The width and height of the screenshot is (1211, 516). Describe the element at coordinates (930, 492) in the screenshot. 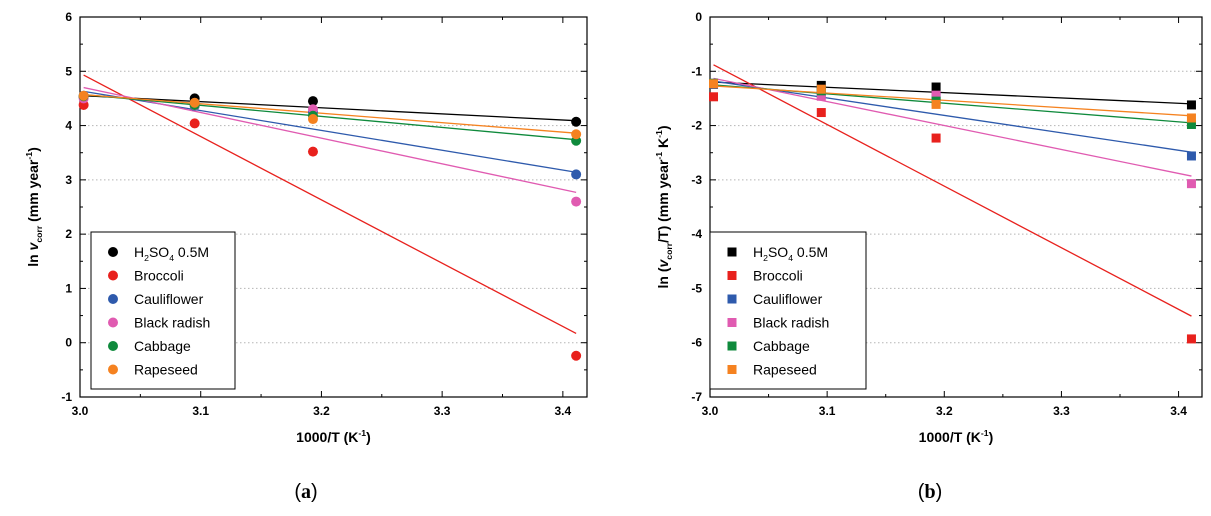

I see `panel-label: (b)` at that location.